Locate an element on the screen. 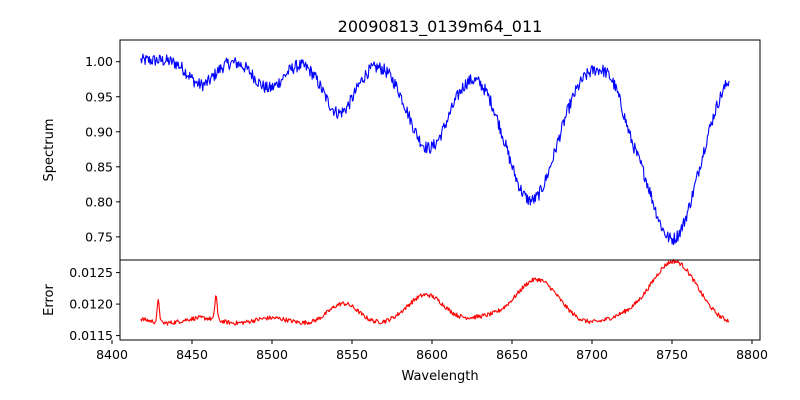  x-tick-label: 8650 is located at coordinates (512, 354).